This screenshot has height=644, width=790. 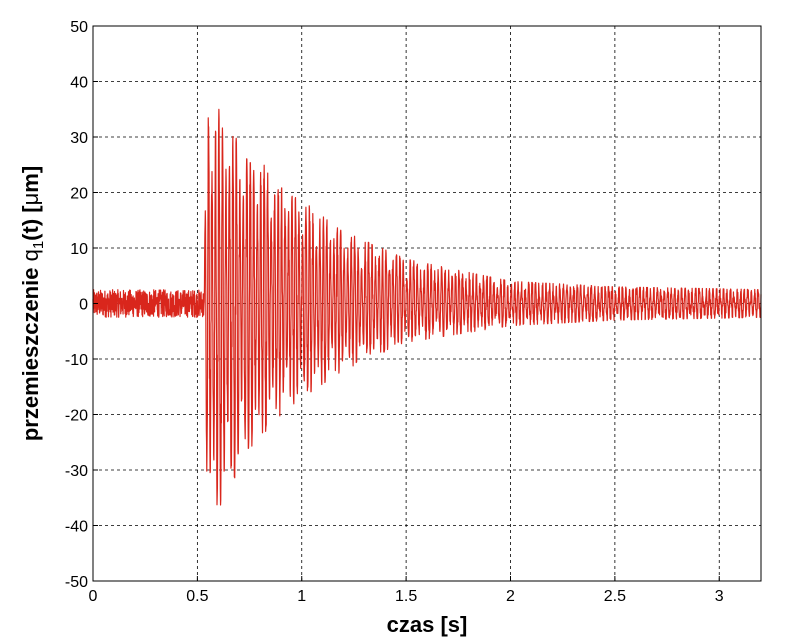 I want to click on x-tick-label: 1, so click(x=301, y=596).